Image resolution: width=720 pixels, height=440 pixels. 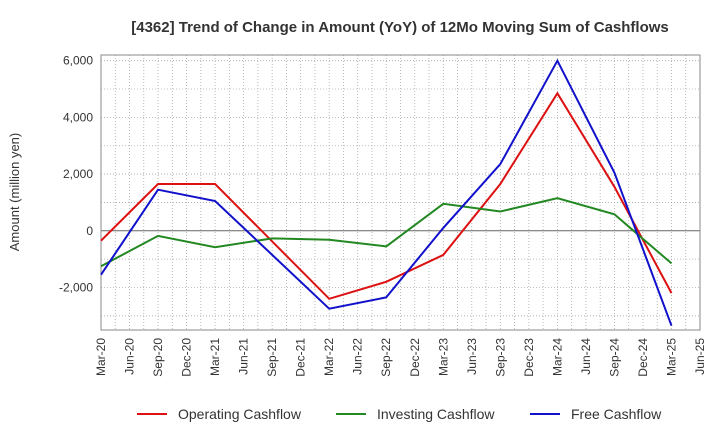 I want to click on legend-label: Operating Cashflow, so click(x=240, y=414).